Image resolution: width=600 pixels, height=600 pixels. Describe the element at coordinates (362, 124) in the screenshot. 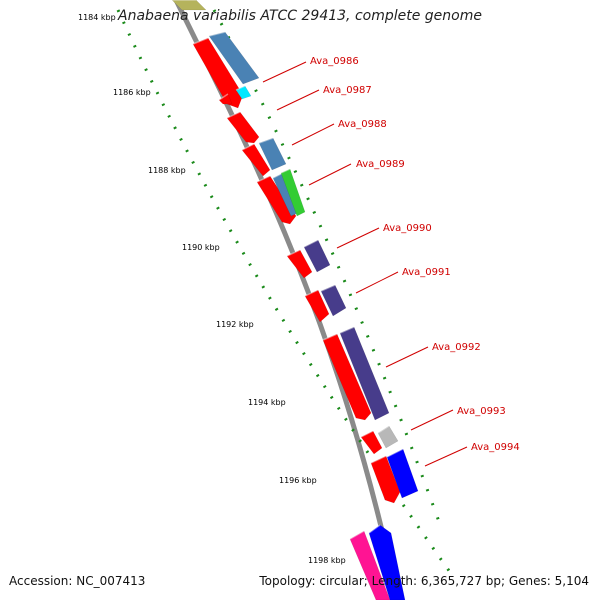

I see `gene-label: Ava_0988` at that location.